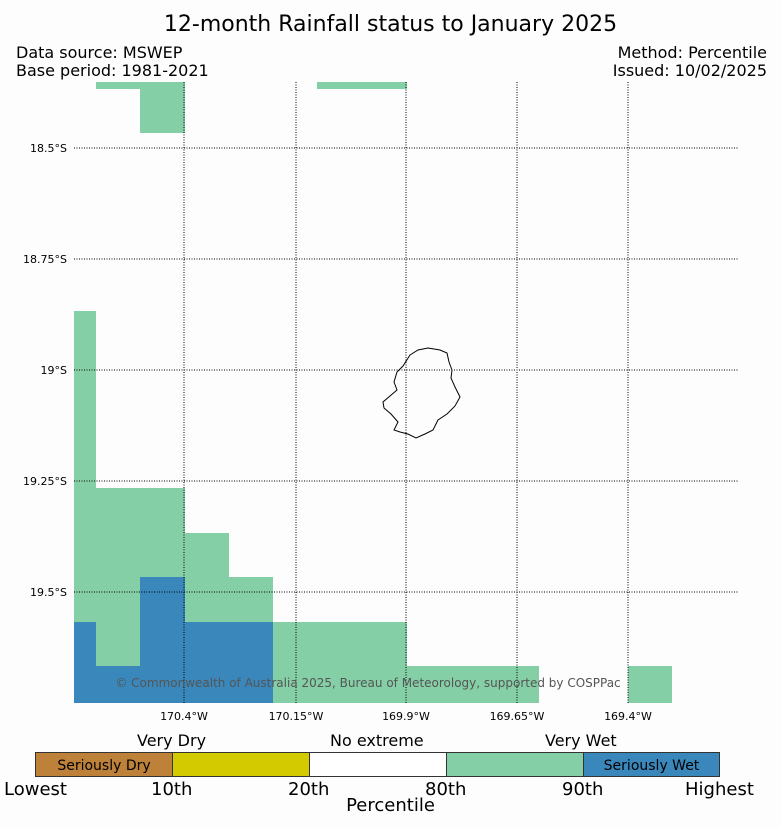  Describe the element at coordinates (692, 52) in the screenshot. I see `method: Method: Percentile` at that location.